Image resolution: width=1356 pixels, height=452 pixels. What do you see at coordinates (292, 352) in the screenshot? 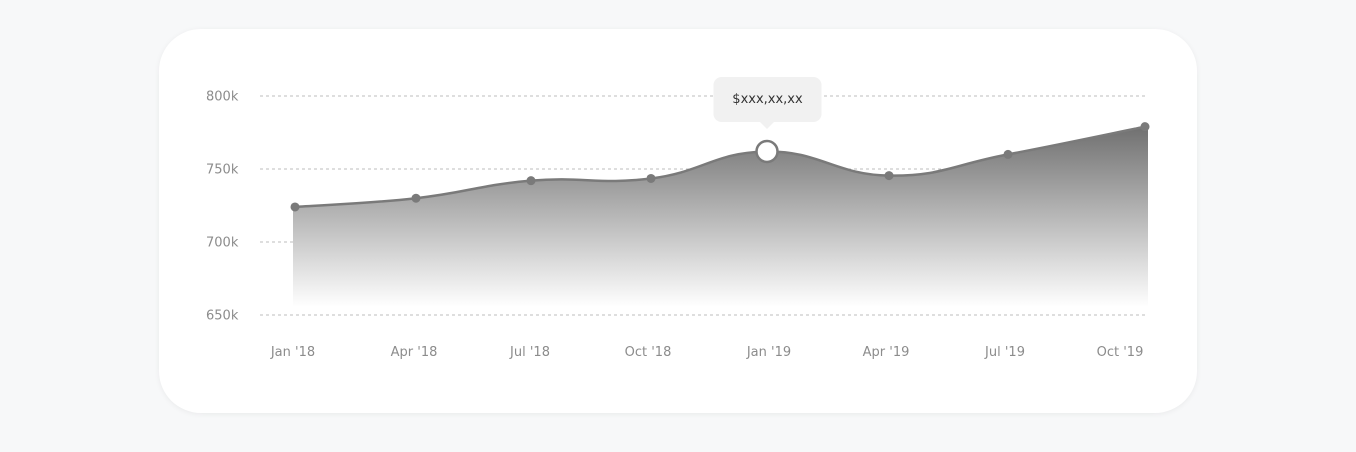
I see `x-tick-label: Jan '18` at bounding box center [292, 352].